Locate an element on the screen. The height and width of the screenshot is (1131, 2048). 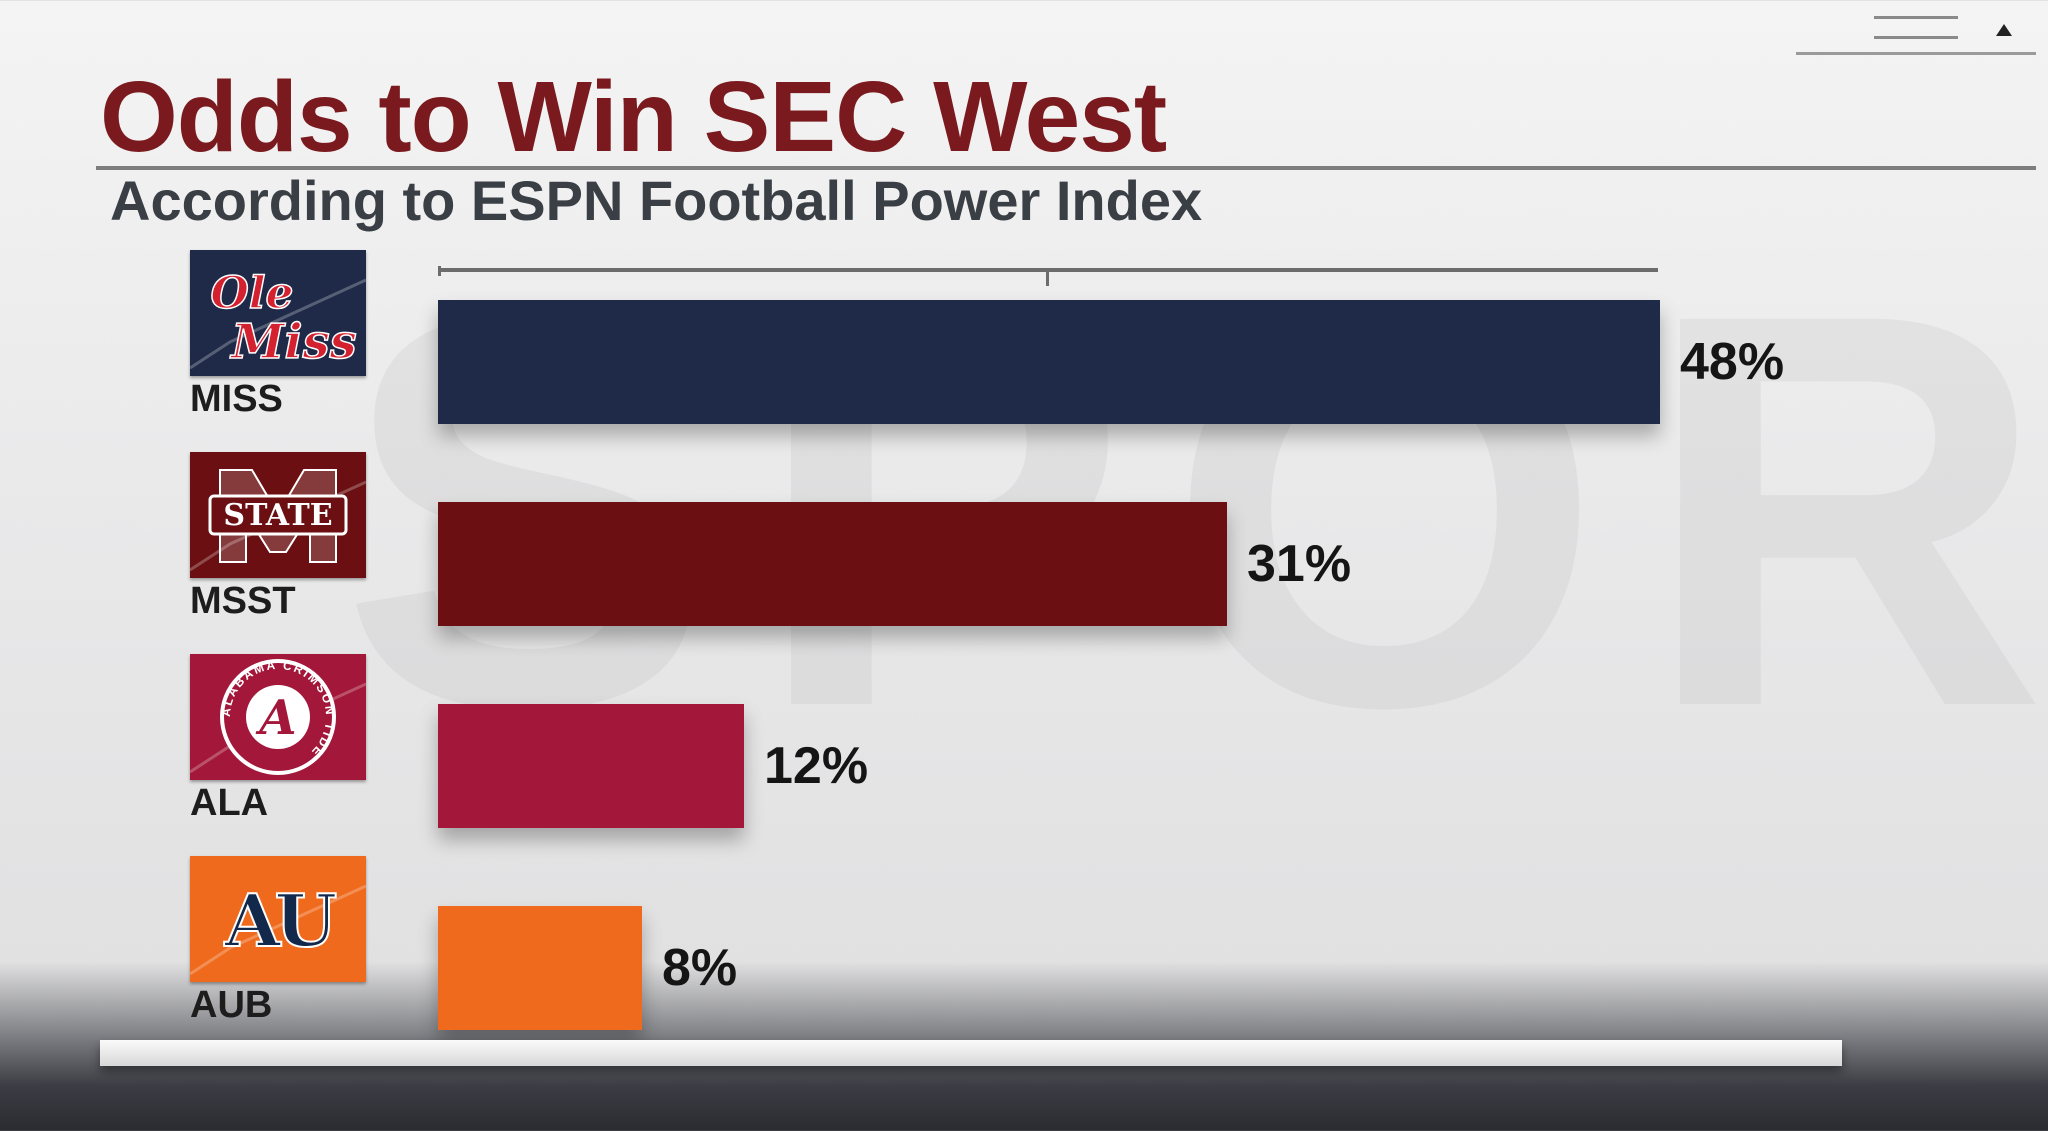
category-label: ALA is located at coordinates (229, 803).